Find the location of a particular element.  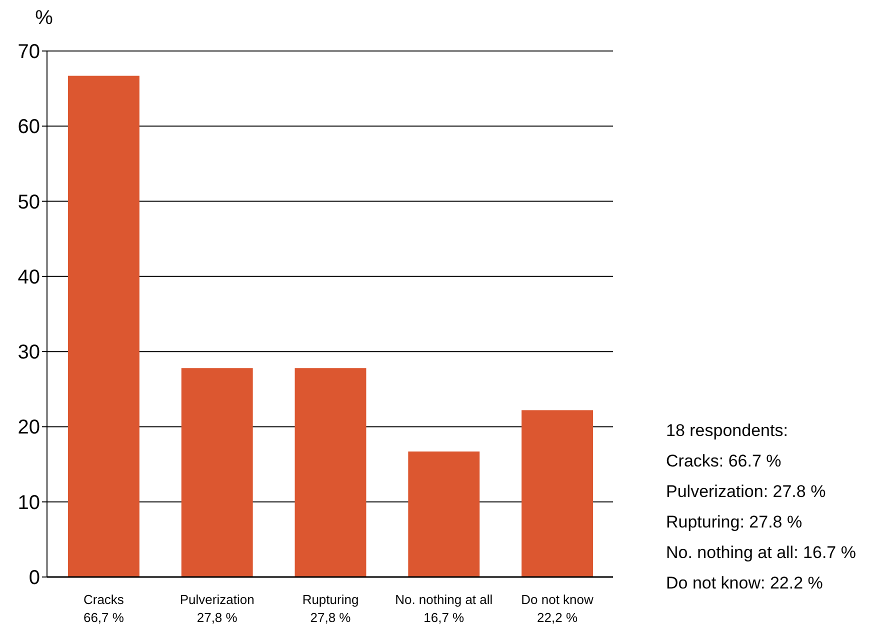

text: 18 respondents: is located at coordinates (727, 430).